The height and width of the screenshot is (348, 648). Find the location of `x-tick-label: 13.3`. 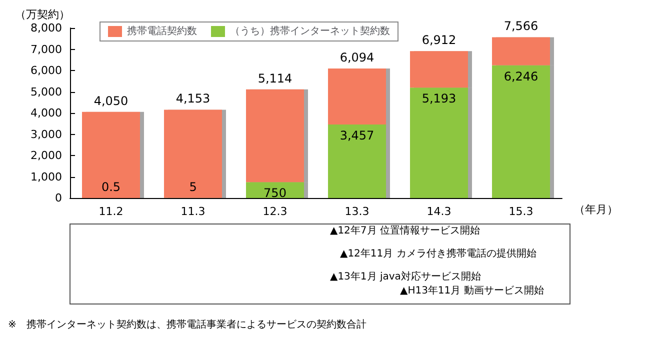

x-tick-label: 13.3 is located at coordinates (357, 211).